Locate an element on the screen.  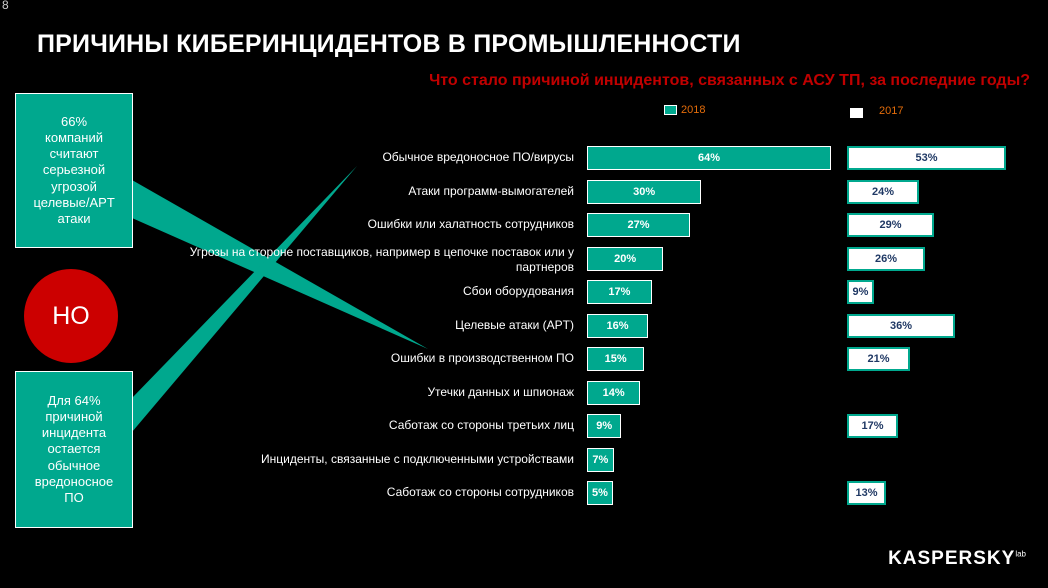
slide-number: 8 is located at coordinates (5, 6).